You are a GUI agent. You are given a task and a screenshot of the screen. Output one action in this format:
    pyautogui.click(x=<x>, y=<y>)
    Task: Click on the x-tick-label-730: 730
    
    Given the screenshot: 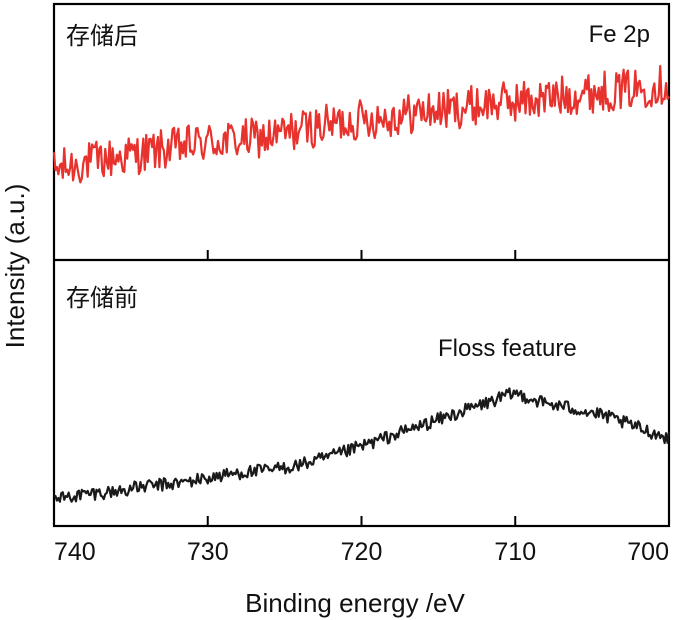 What is the action you would take?
    pyautogui.click(x=208, y=552)
    